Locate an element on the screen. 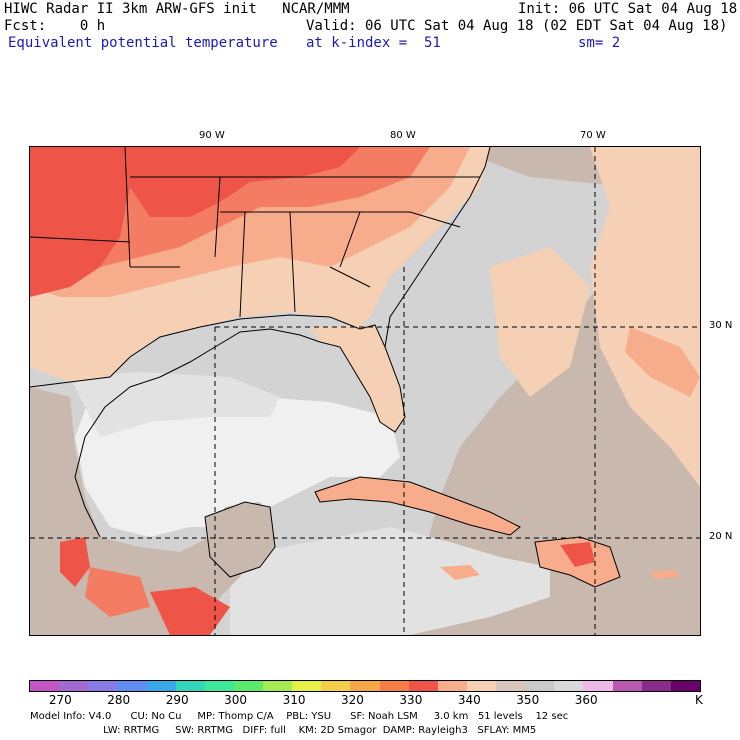  state-borders is located at coordinates (255, 232).